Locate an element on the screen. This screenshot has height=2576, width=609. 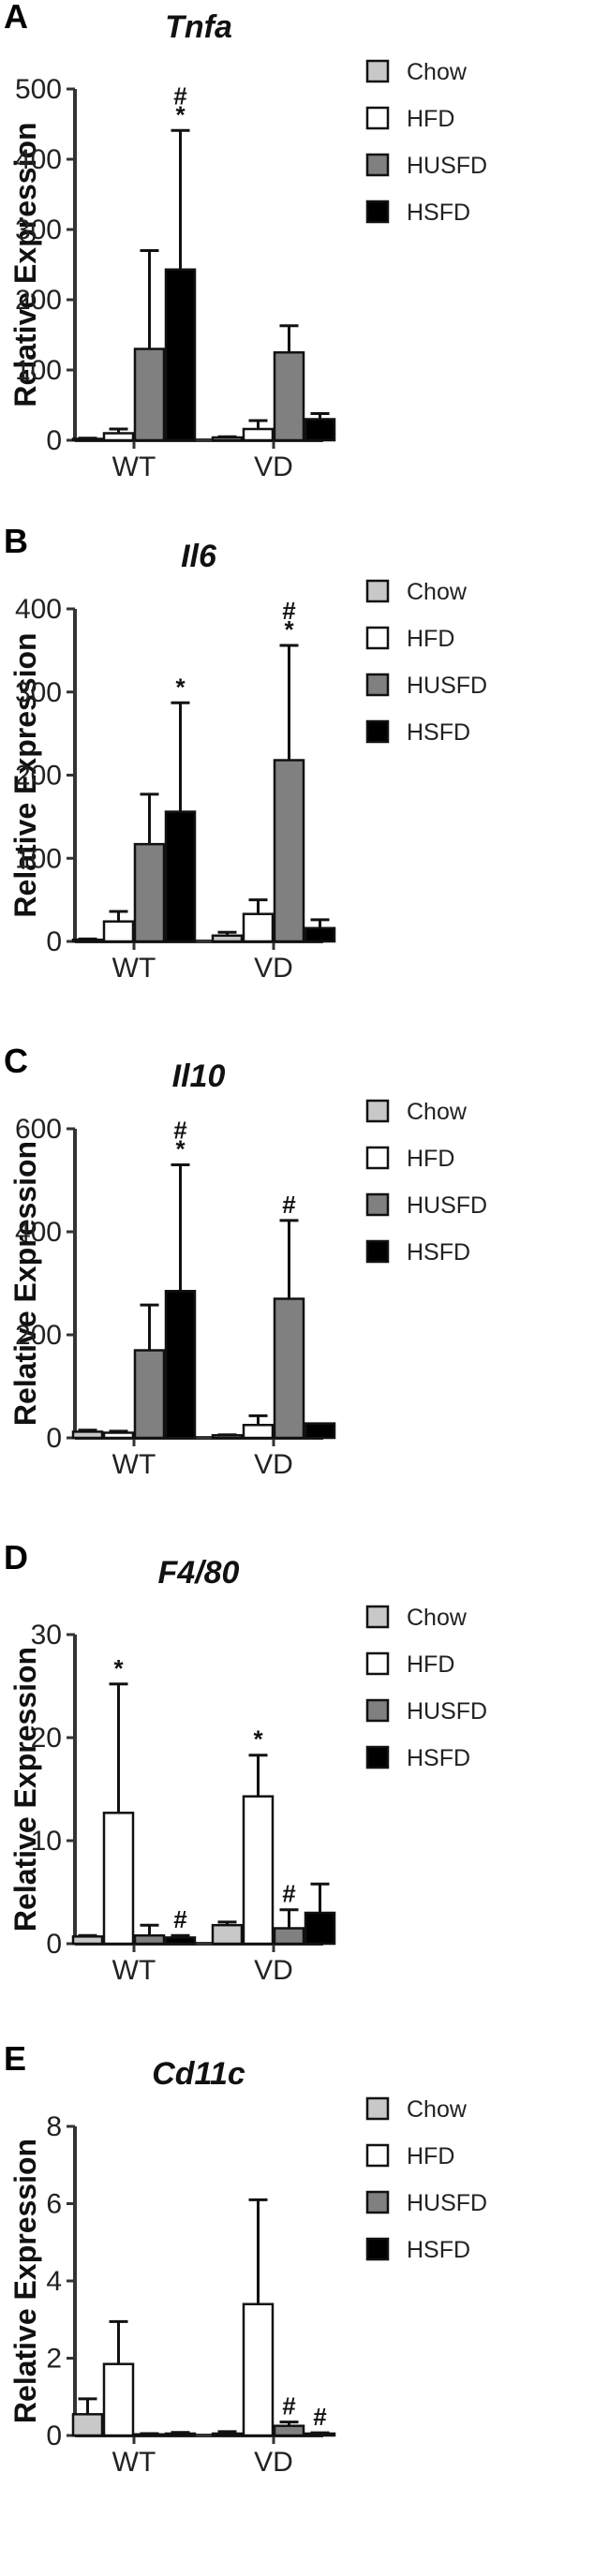
y-tick-label: 6 is located at coordinates (54, 2204).